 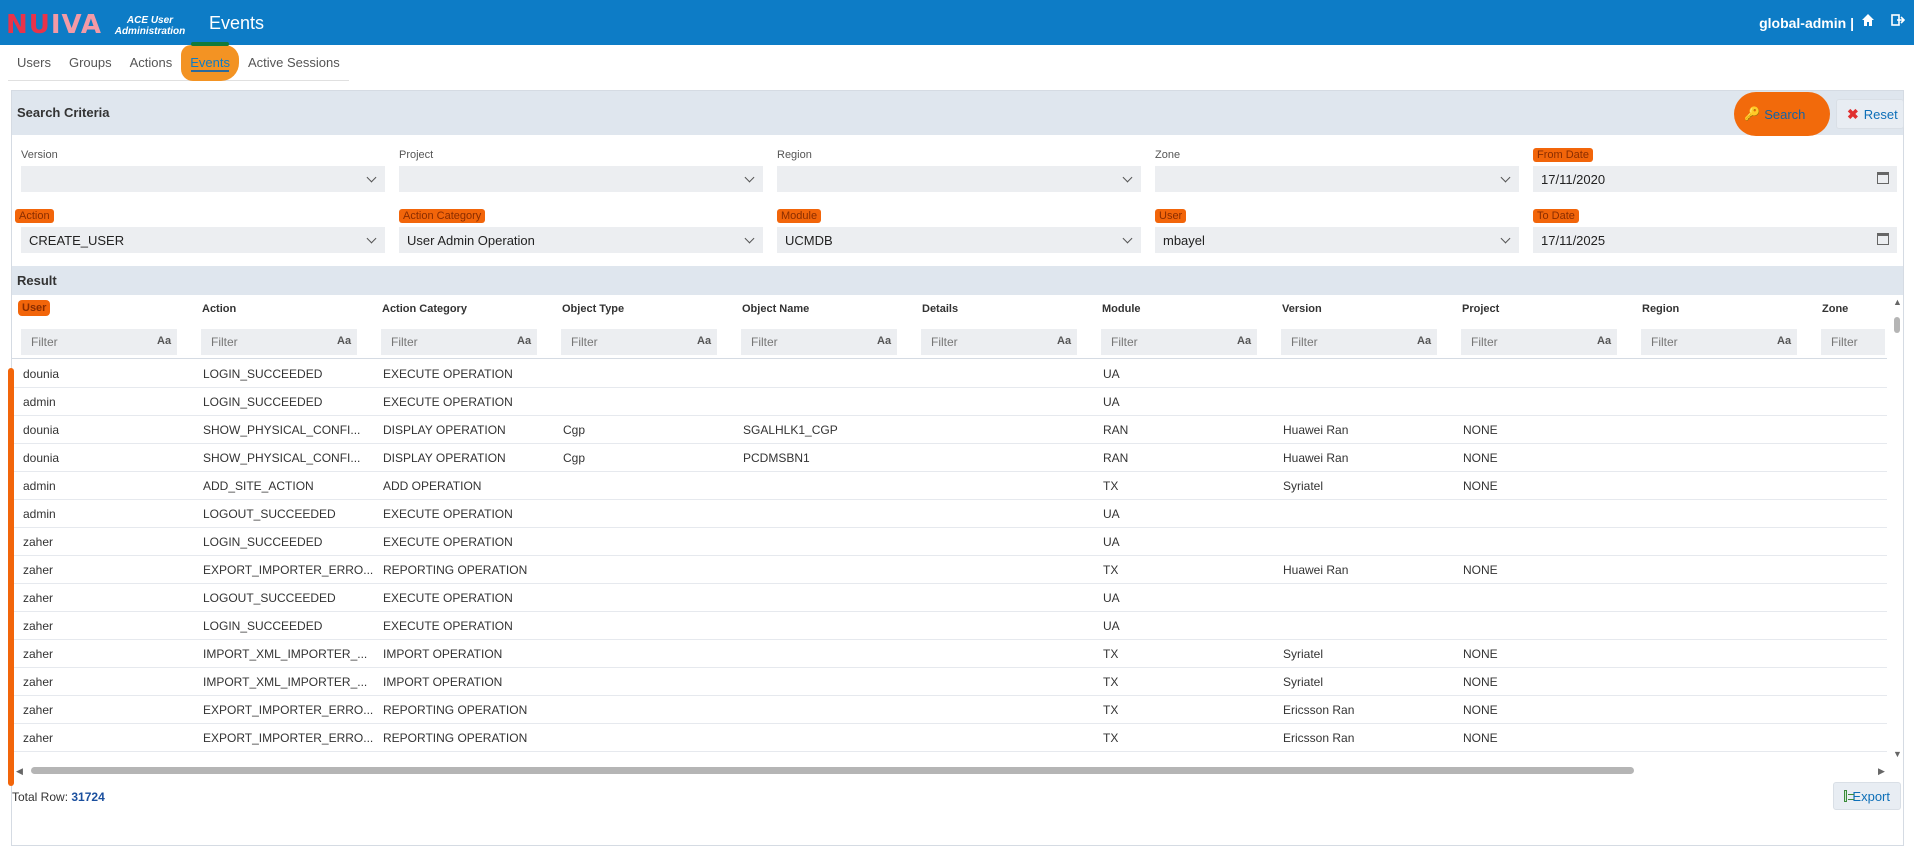 I want to click on column-header: Action, so click(x=219, y=309).